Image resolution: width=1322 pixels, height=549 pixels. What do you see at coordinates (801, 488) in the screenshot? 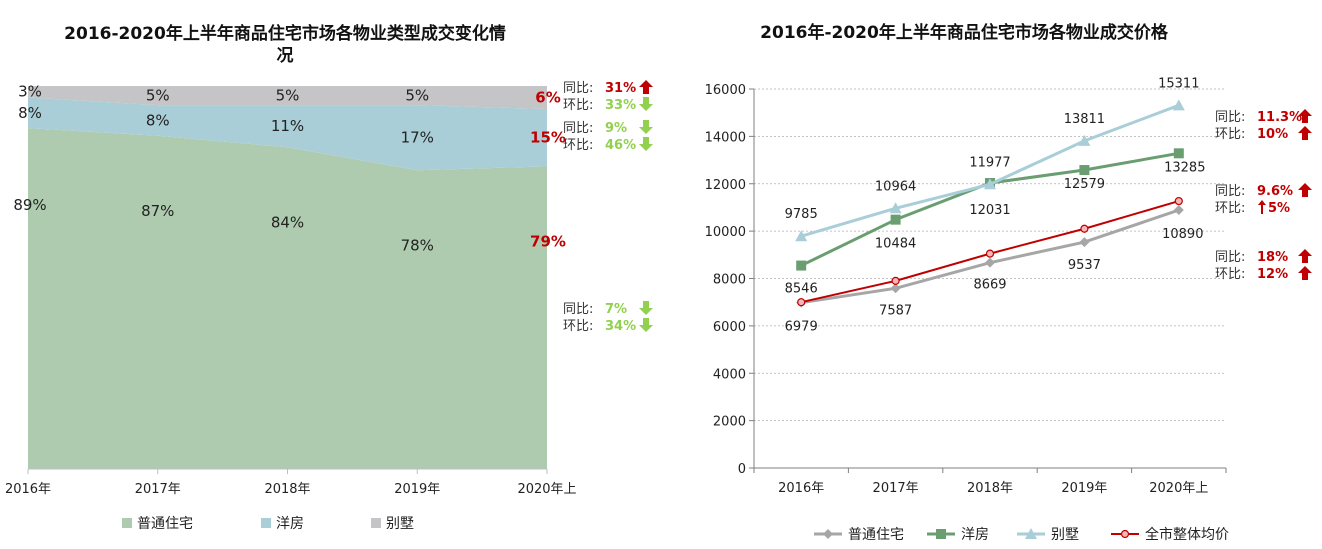
I see `line-x-tick-label: 2016年` at bounding box center [801, 488].